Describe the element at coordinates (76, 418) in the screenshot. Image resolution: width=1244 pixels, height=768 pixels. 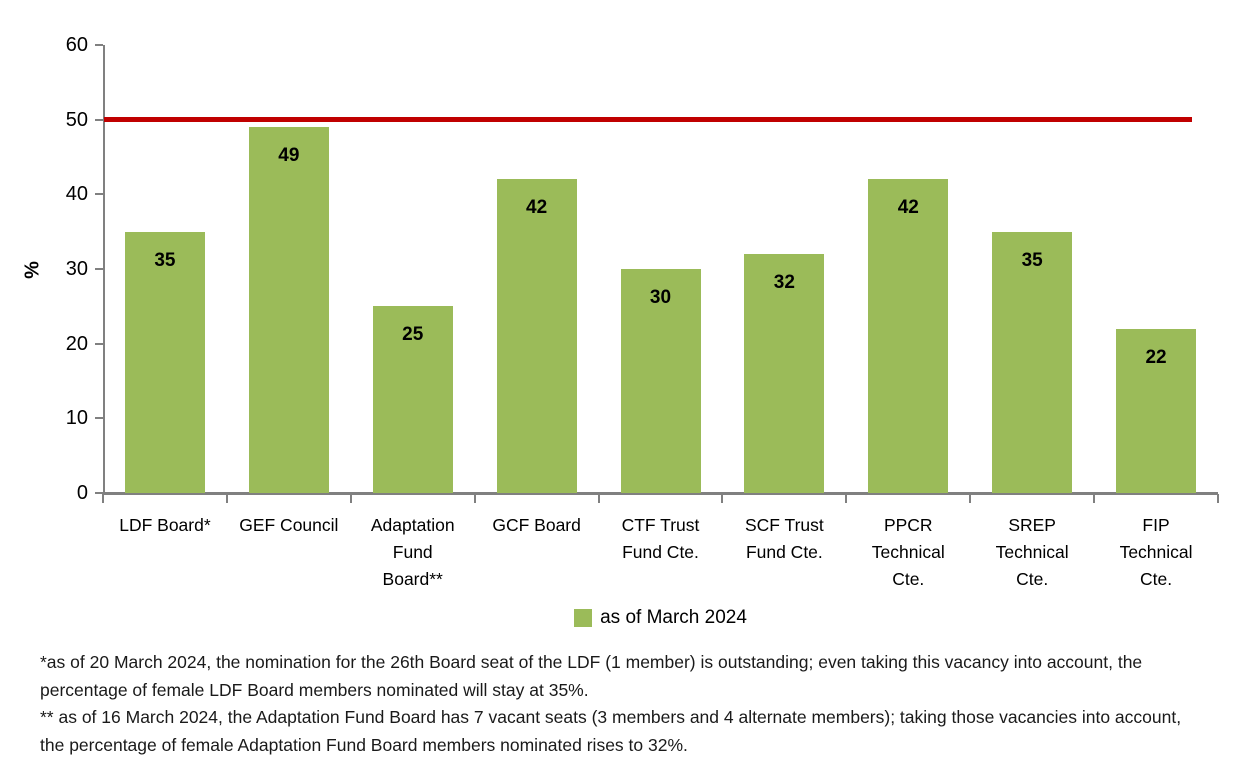
I see `y-axis-tick-label: 10` at that location.